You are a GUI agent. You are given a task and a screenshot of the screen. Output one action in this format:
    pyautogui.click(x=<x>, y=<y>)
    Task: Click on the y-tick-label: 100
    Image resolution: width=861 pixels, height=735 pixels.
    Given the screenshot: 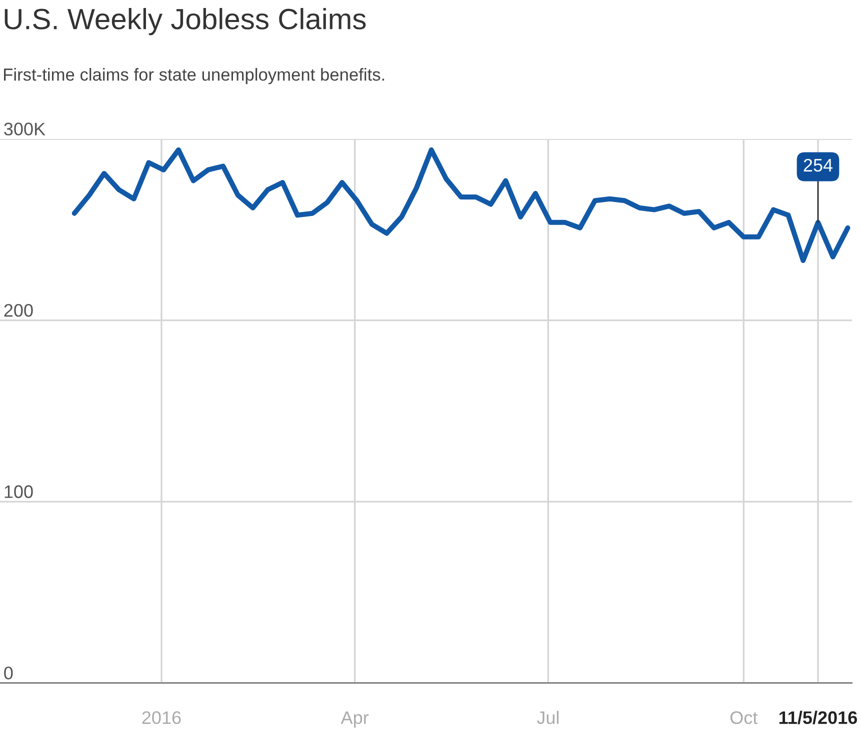 What is the action you would take?
    pyautogui.click(x=18, y=491)
    